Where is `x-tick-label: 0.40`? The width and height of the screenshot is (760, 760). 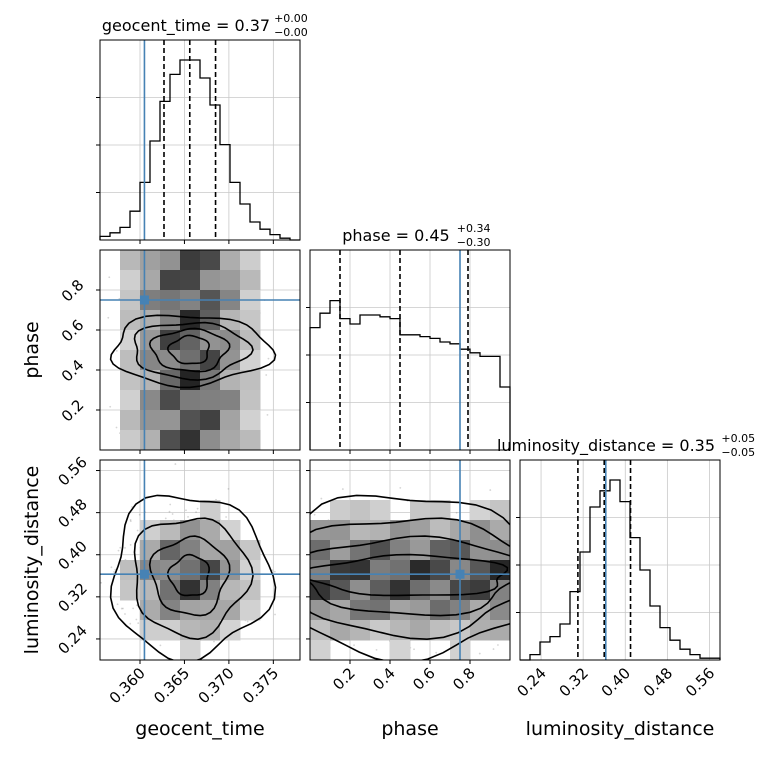 x-tick-label: 0.40 is located at coordinates (616, 682).